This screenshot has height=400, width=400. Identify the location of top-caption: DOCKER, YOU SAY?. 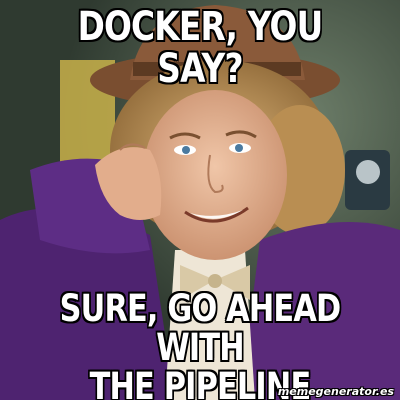
(200, 48).